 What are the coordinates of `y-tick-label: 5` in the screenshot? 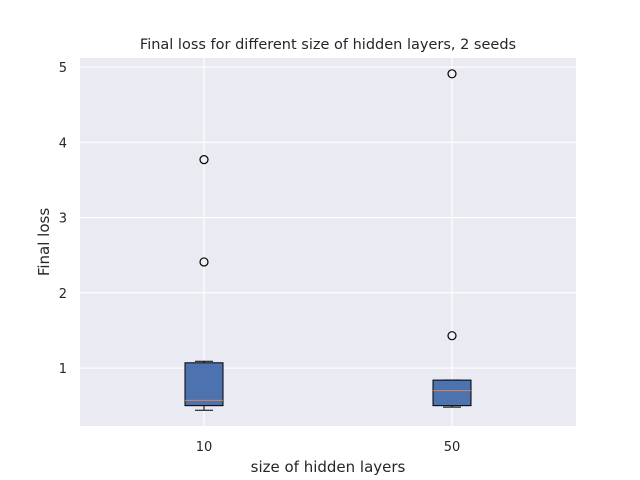 It's located at (63, 68).